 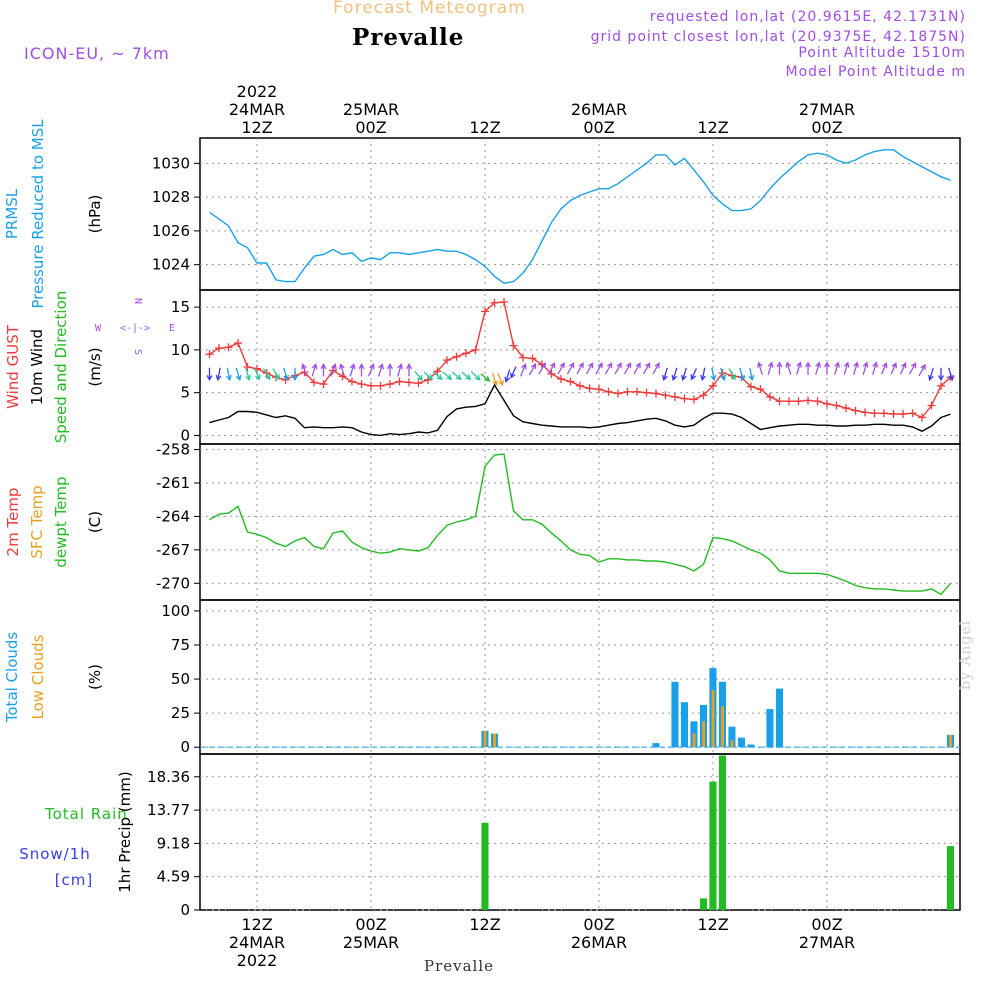 I want to click on y-tick-label: 100, so click(x=175, y=611).